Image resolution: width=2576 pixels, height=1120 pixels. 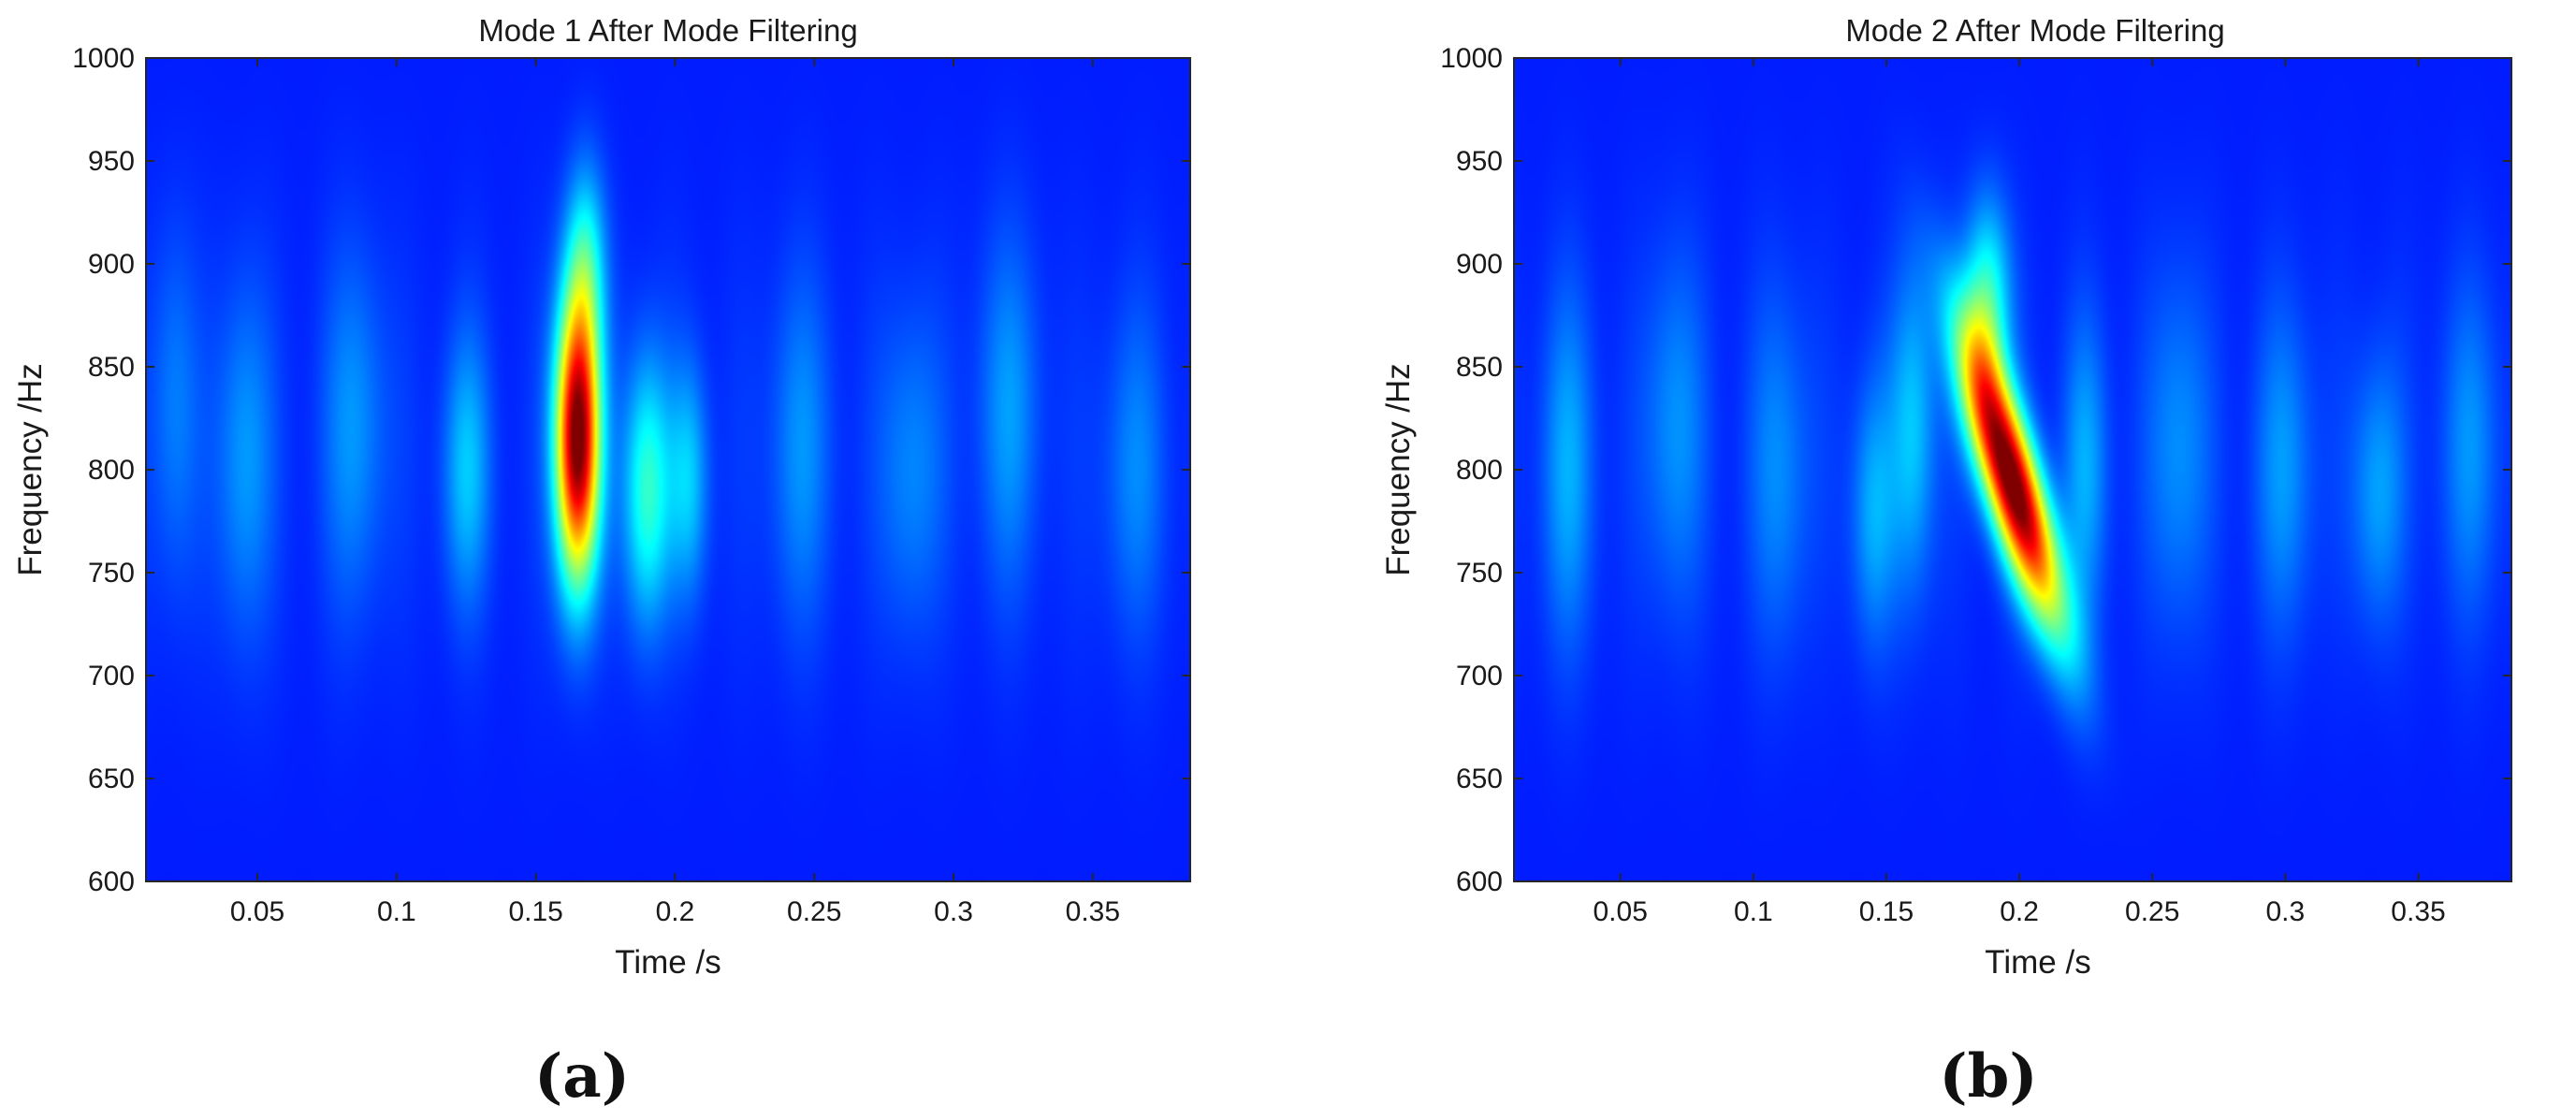 I want to click on panel-b-caption: (b), so click(x=1988, y=1076).